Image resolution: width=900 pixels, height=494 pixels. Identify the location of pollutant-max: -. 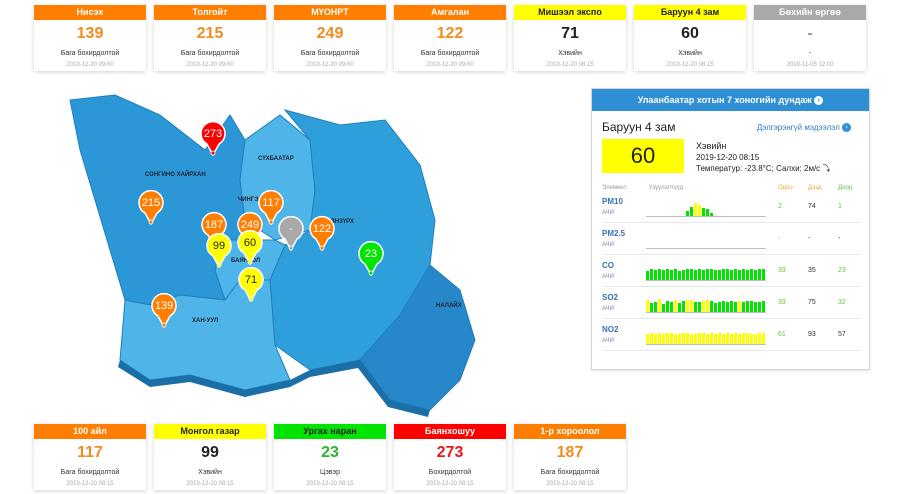
(809, 238).